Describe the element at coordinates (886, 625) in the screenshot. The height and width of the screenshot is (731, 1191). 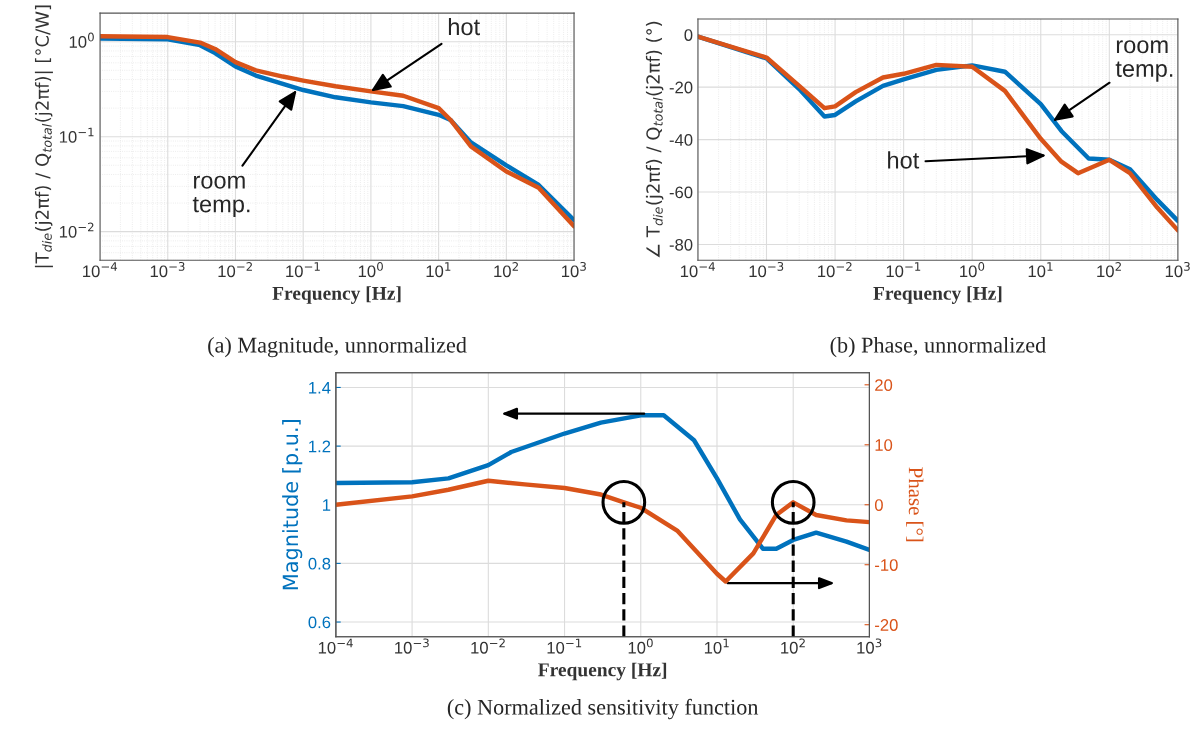
I see `y2-tick-label: -20` at that location.